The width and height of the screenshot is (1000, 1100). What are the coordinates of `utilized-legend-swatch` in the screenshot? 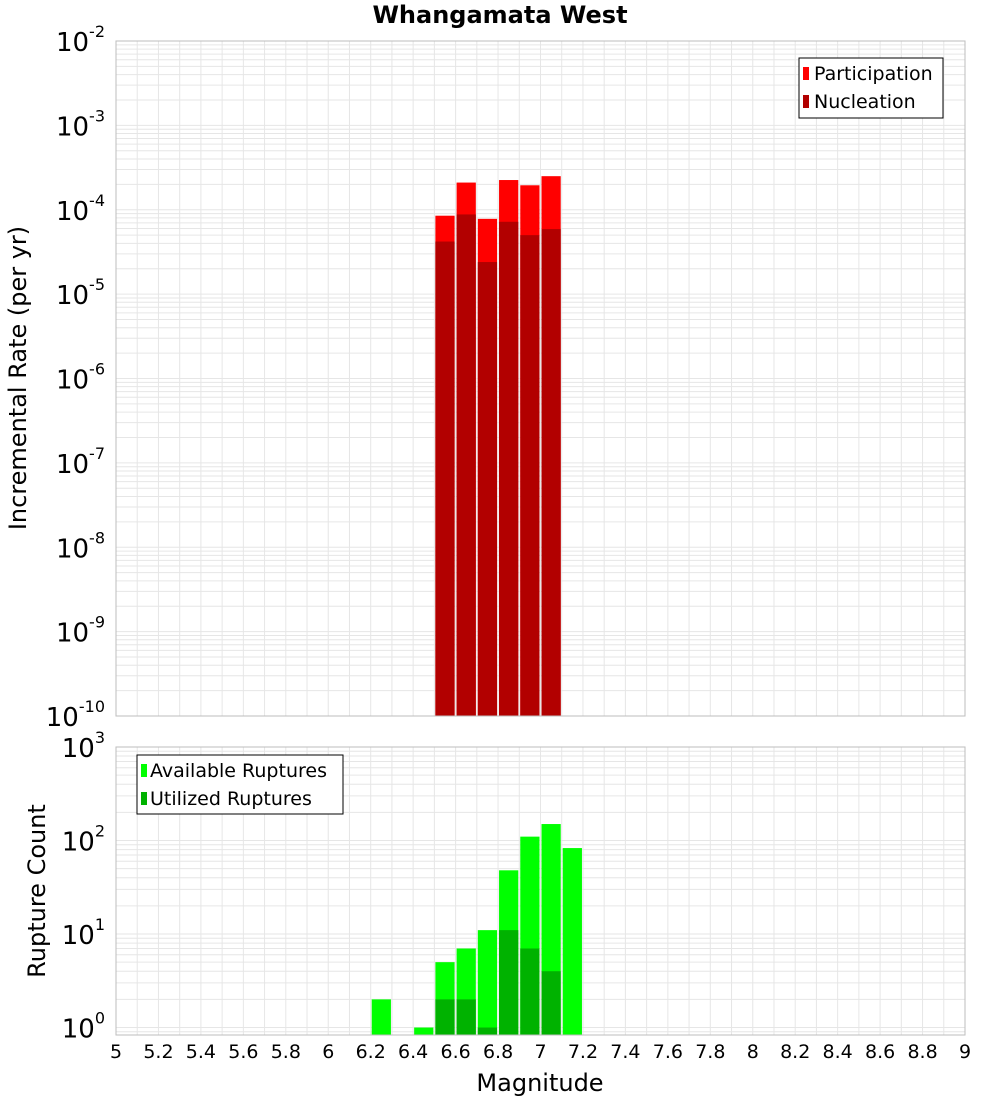 It's located at (144, 798).